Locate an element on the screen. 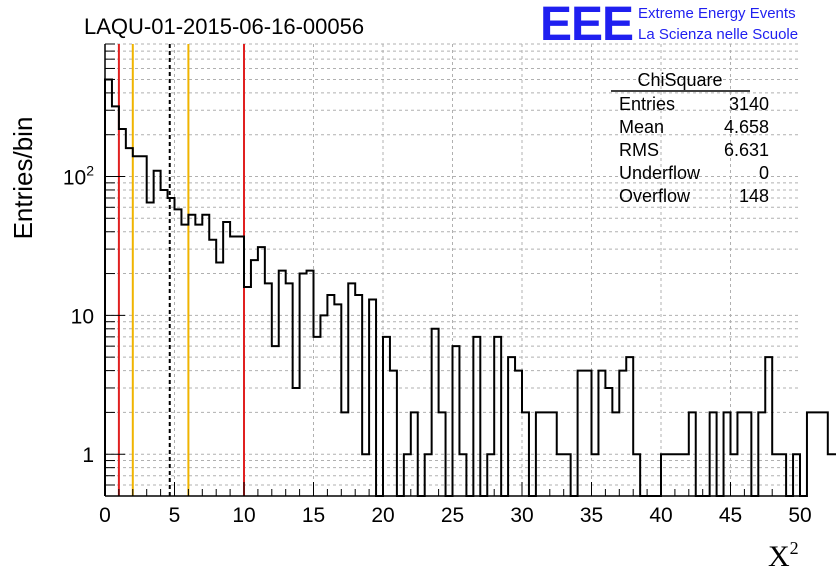 This screenshot has height=572, width=836. x-tick-label: 35 is located at coordinates (591, 515).